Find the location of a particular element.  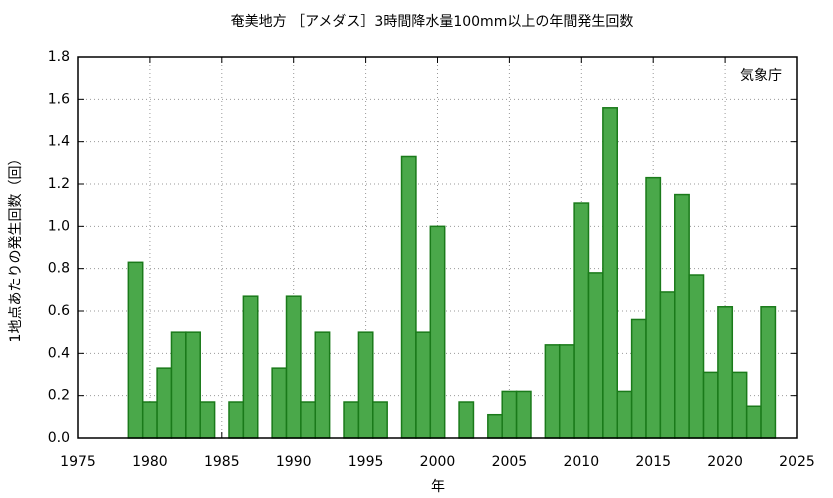

y-tick-label: 1.0 is located at coordinates (59, 226).